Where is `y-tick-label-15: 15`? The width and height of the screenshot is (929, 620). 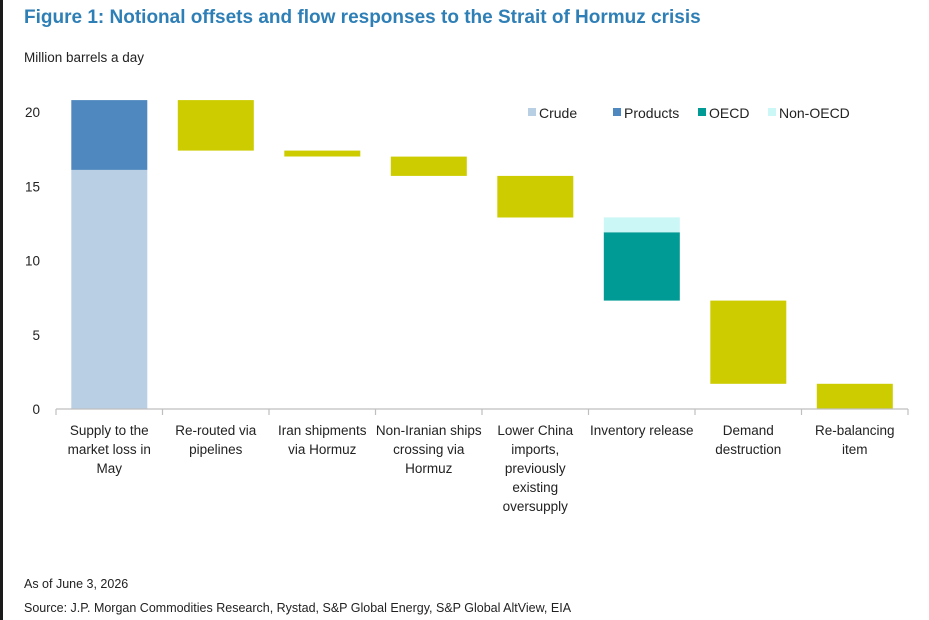
y-tick-label-15: 15 is located at coordinates (32, 186).